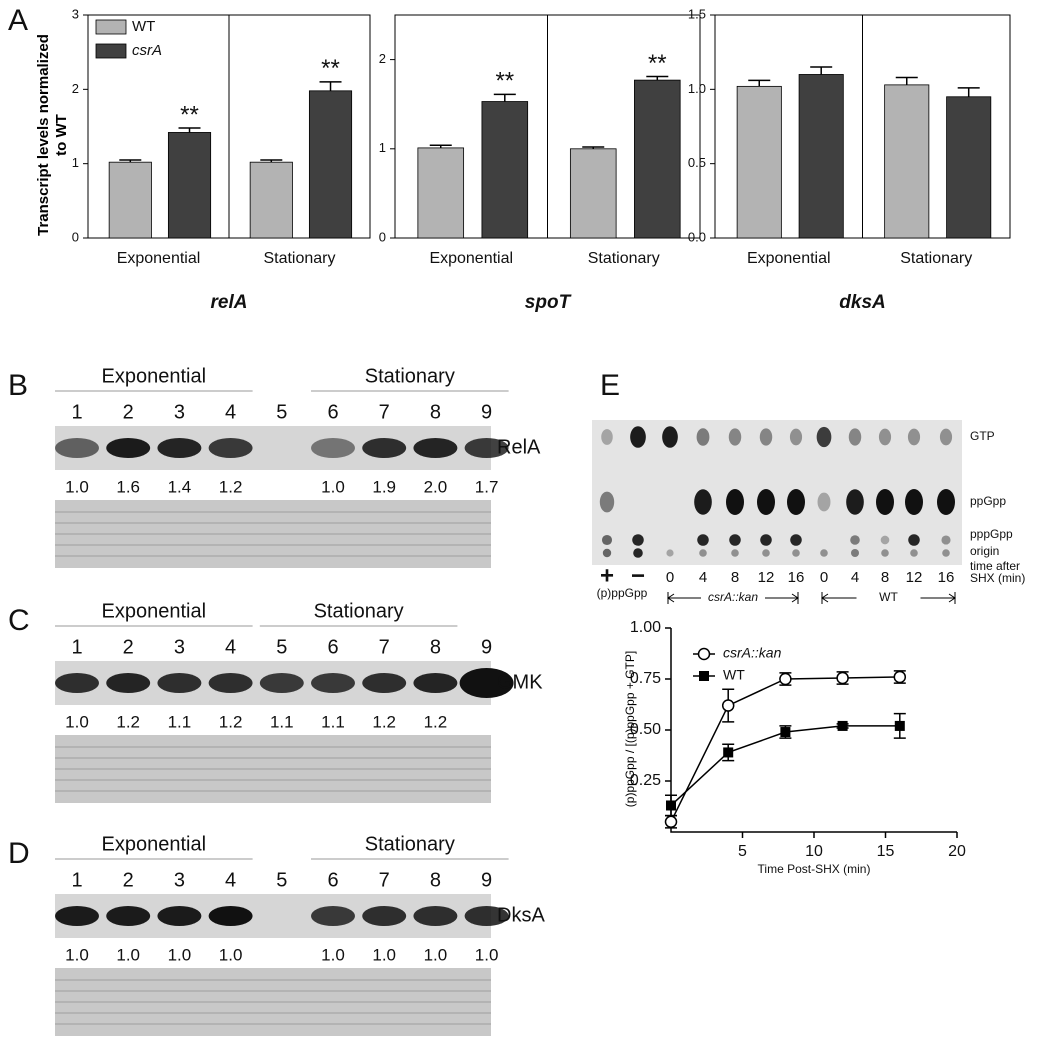 Image resolution: width=1038 pixels, height=1050 pixels. I want to click on bracket-label-bg, so click(733, 598).